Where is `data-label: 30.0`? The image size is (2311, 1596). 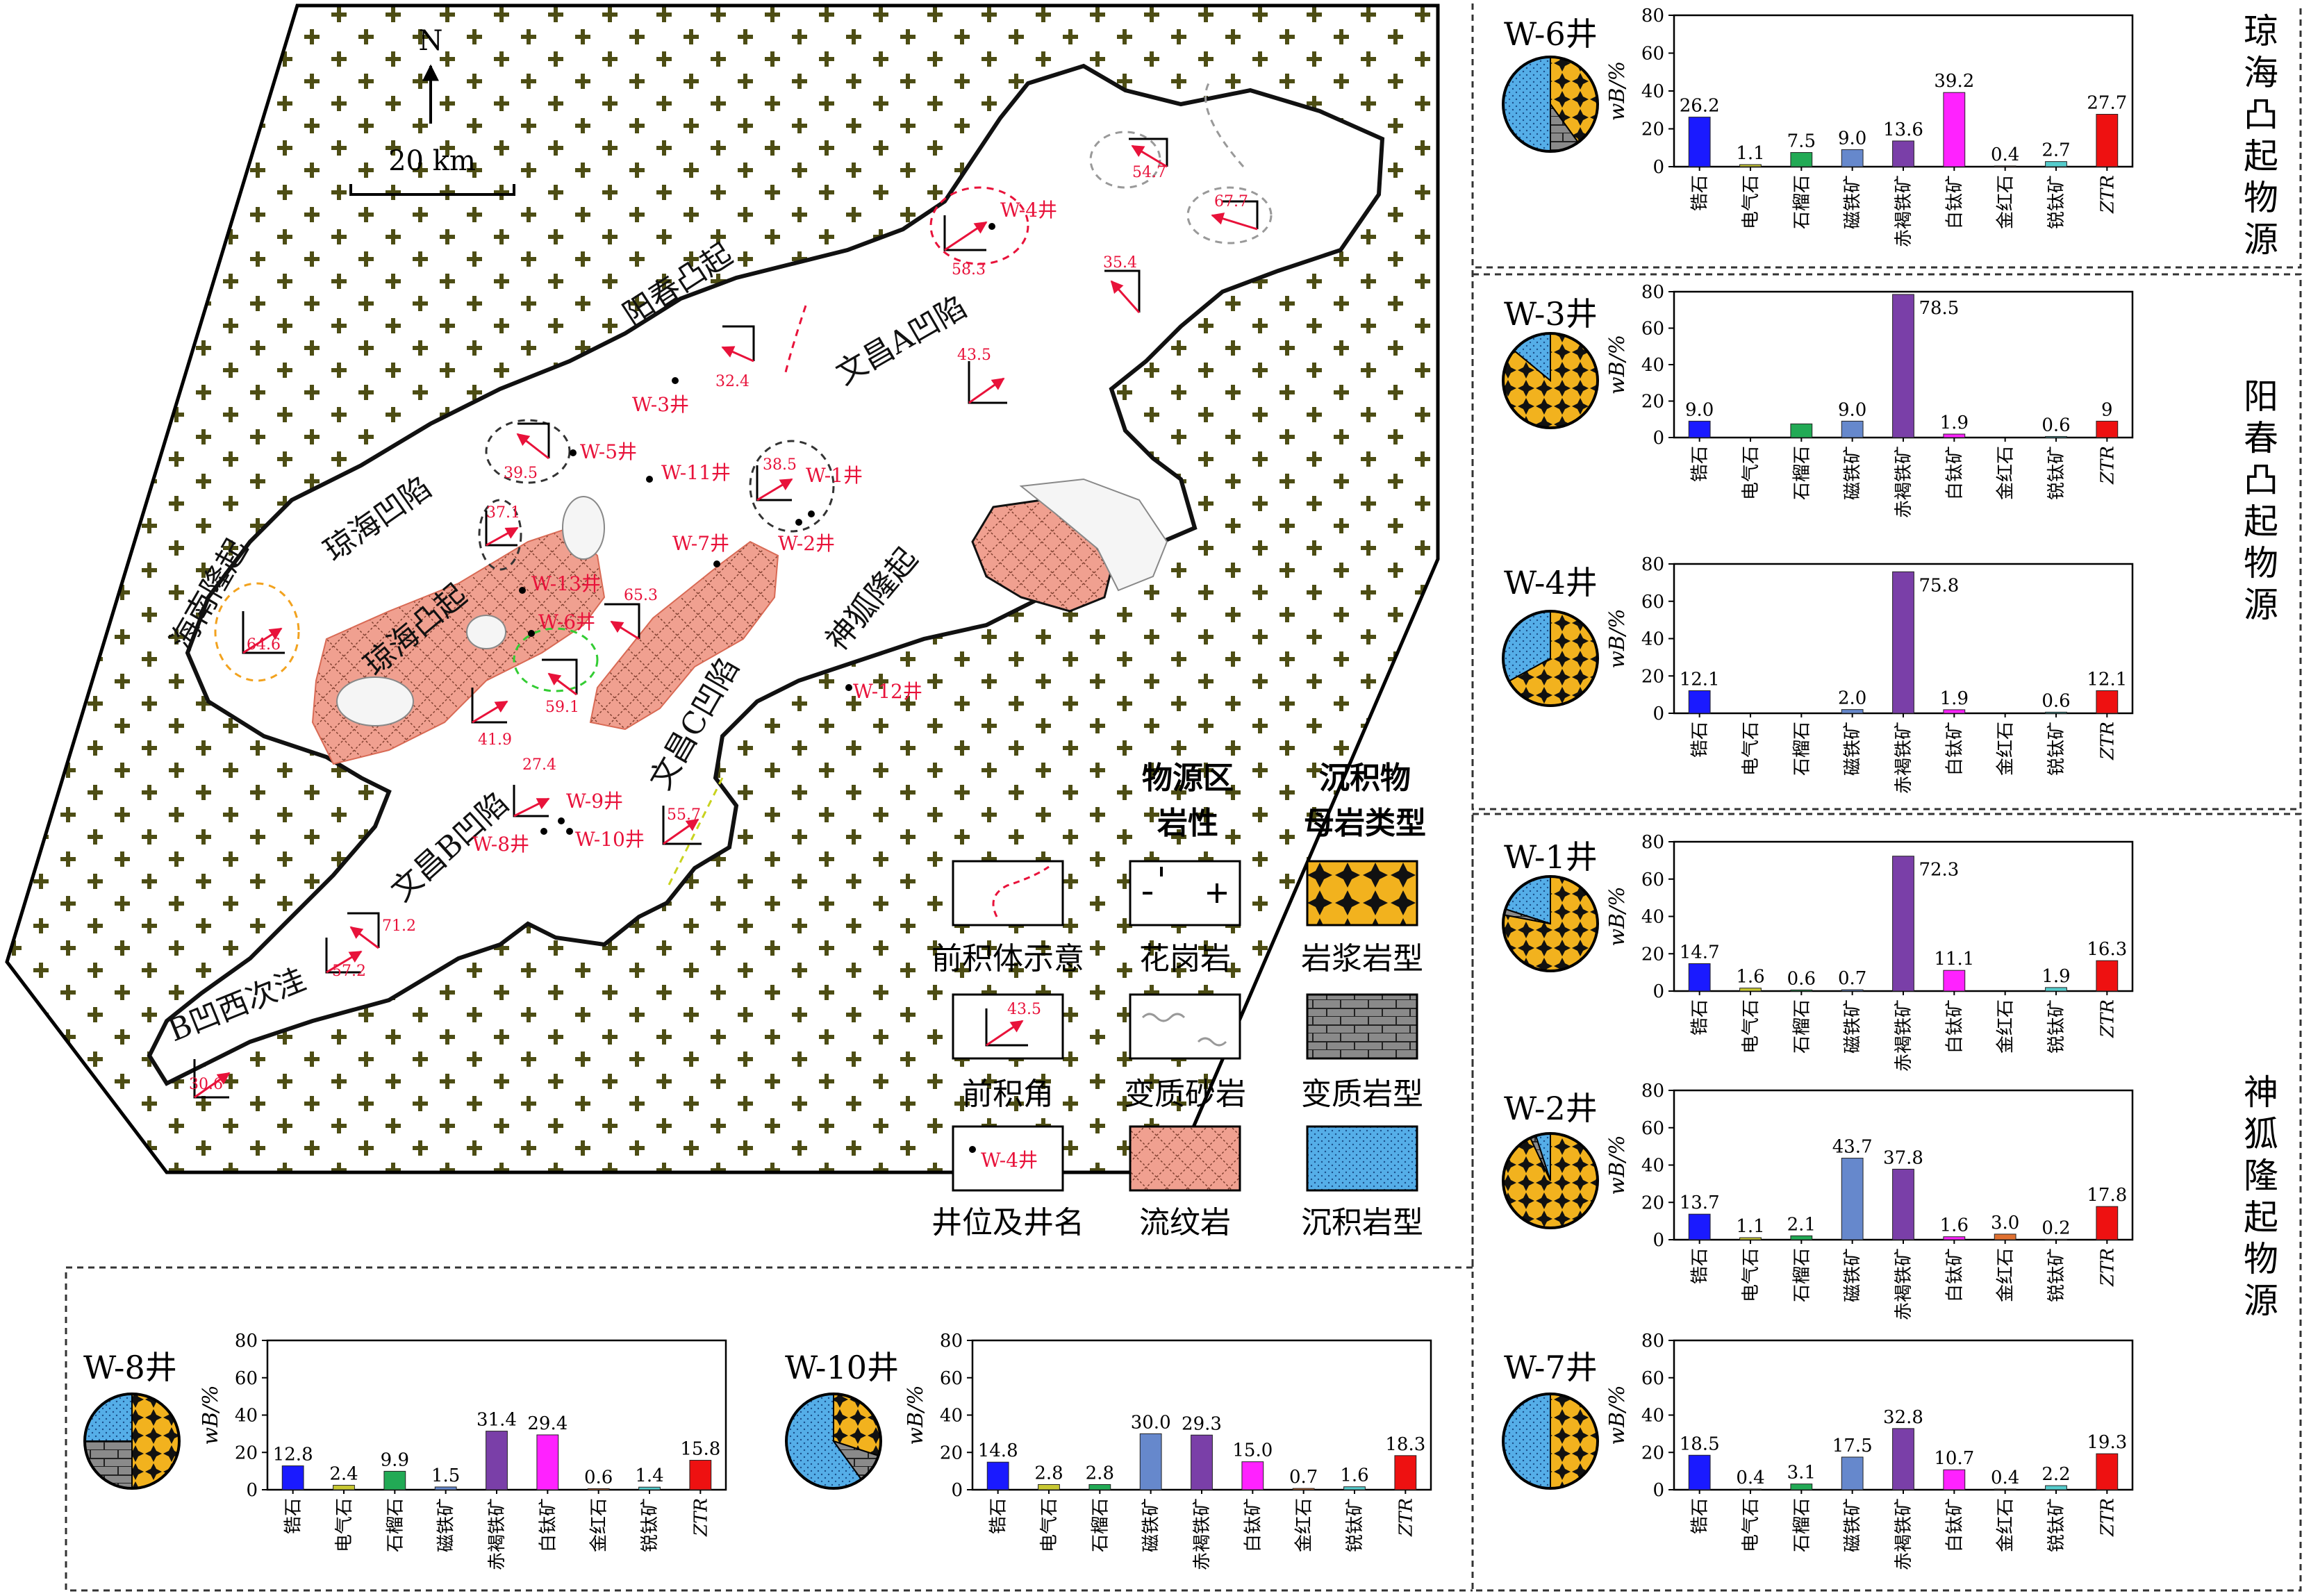 data-label: 30.0 is located at coordinates (1151, 1422).